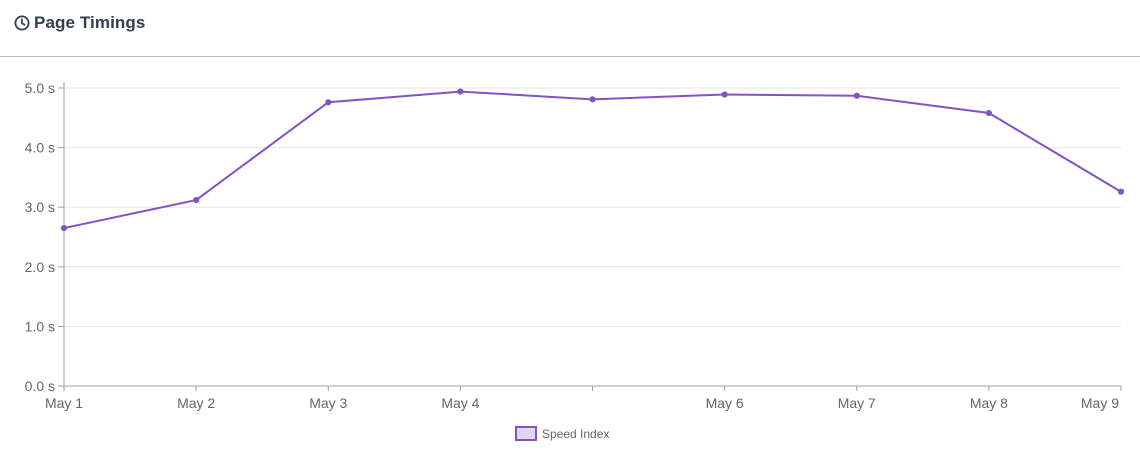 Image resolution: width=1140 pixels, height=454 pixels. I want to click on y-tick-label: 2.0 s, so click(40, 267).